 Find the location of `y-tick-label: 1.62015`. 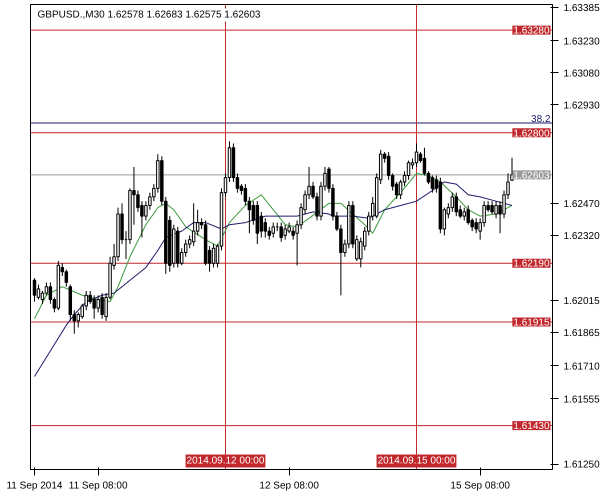

y-tick-label: 1.62015 is located at coordinates (582, 302).